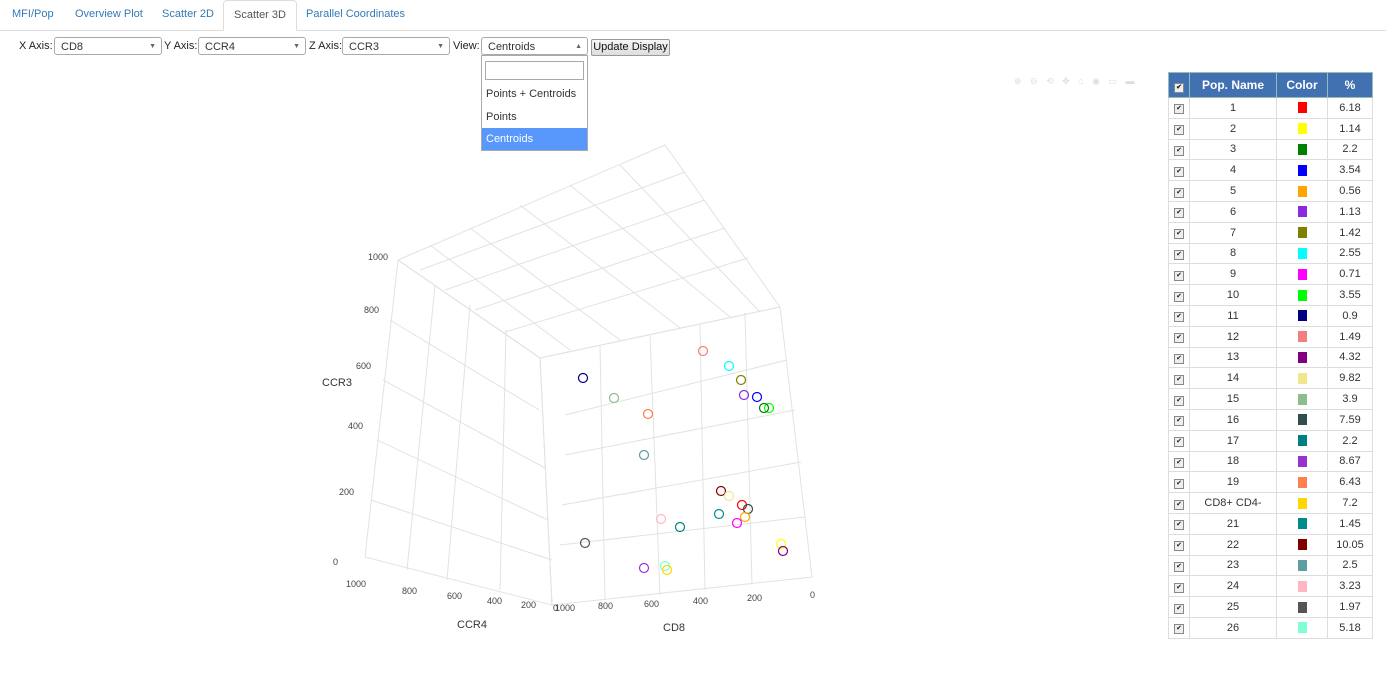 This screenshot has height=690, width=1386. I want to click on tab-overview-plot: Overview Plot, so click(109, 14).